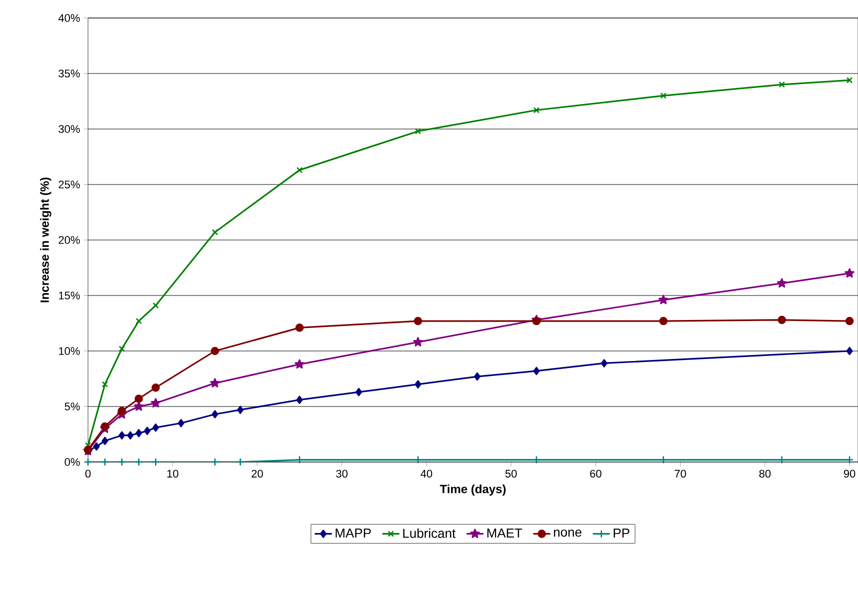 The height and width of the screenshot is (591, 858). I want to click on legend-label: Lubricant, so click(429, 533).